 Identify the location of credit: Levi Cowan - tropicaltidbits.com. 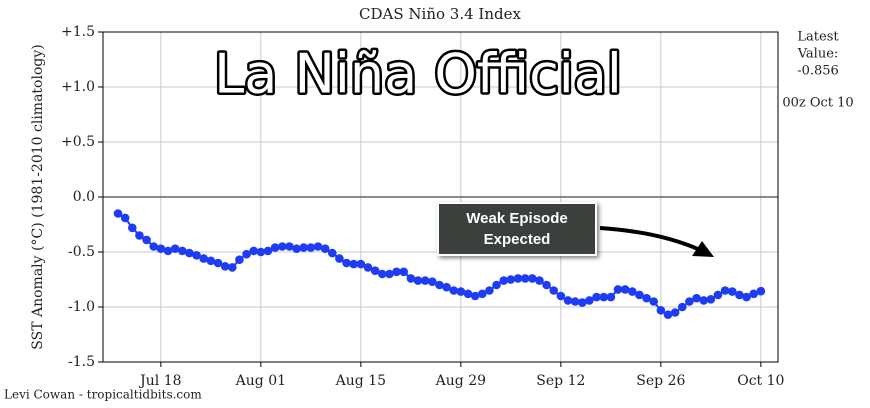
(103, 395).